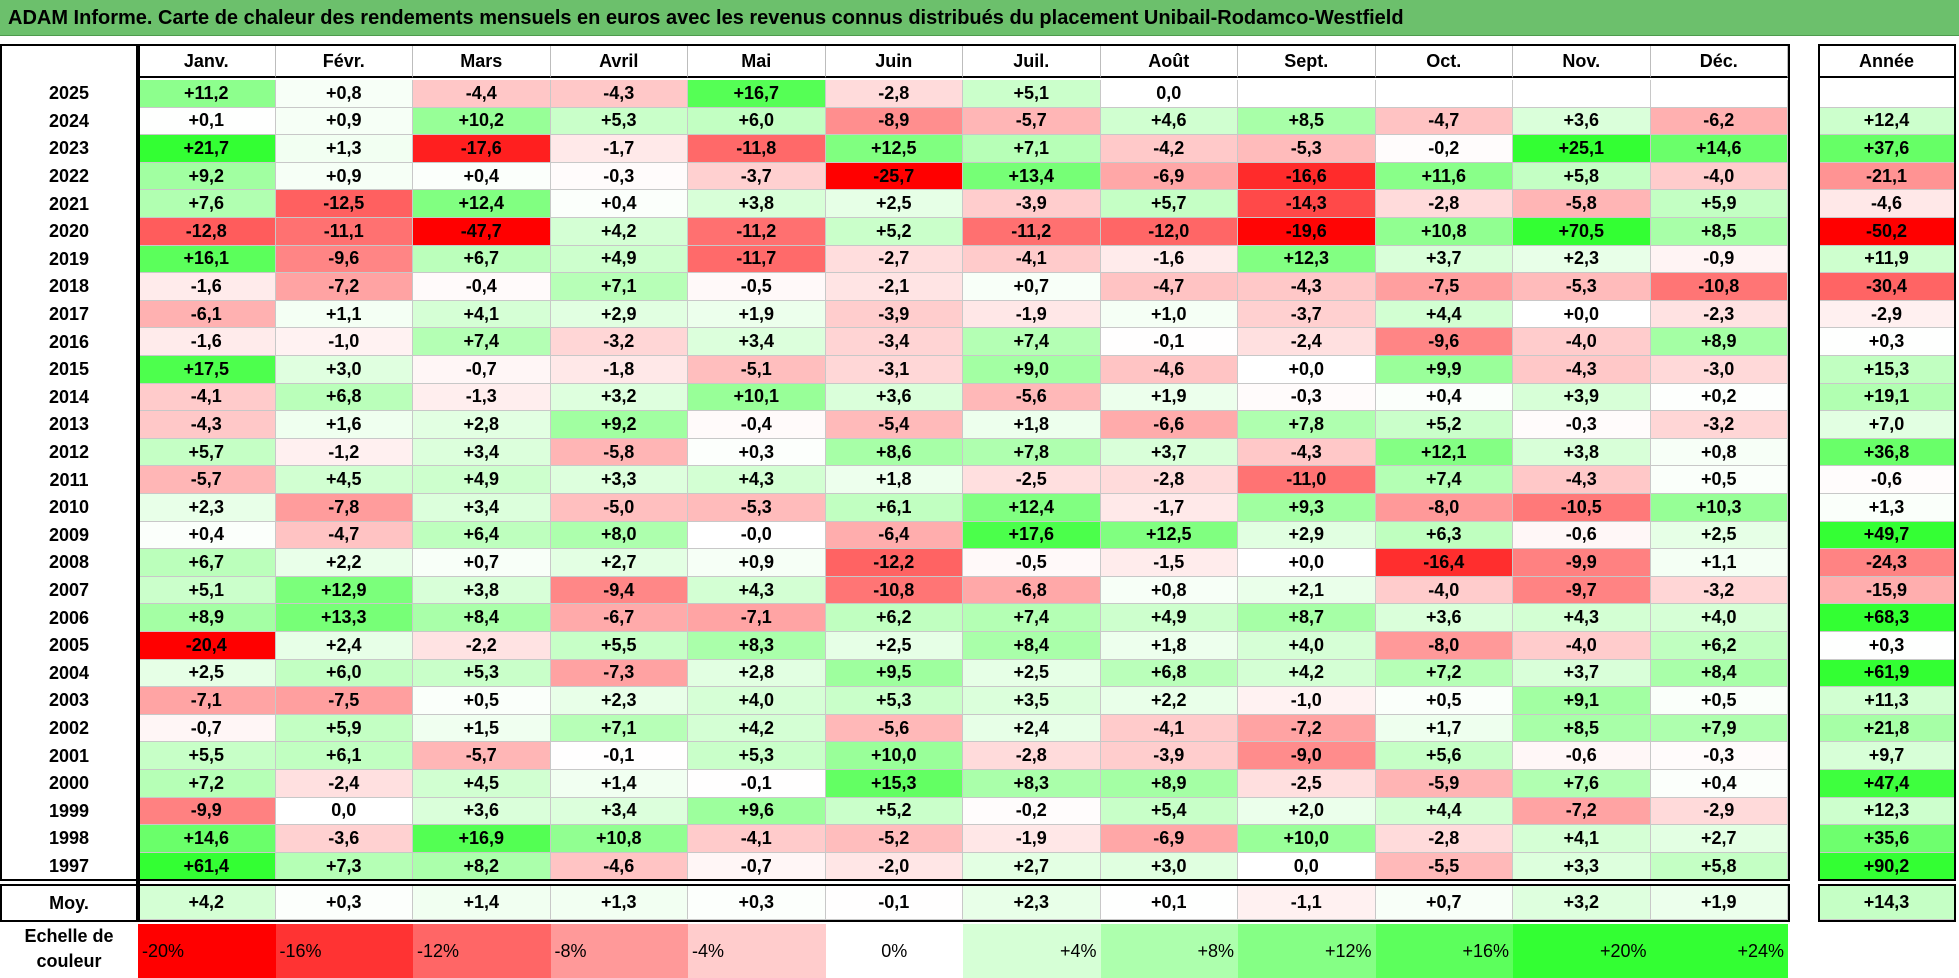  Describe the element at coordinates (344, 728) in the screenshot. I see `heatmap-cell: +5,9` at that location.